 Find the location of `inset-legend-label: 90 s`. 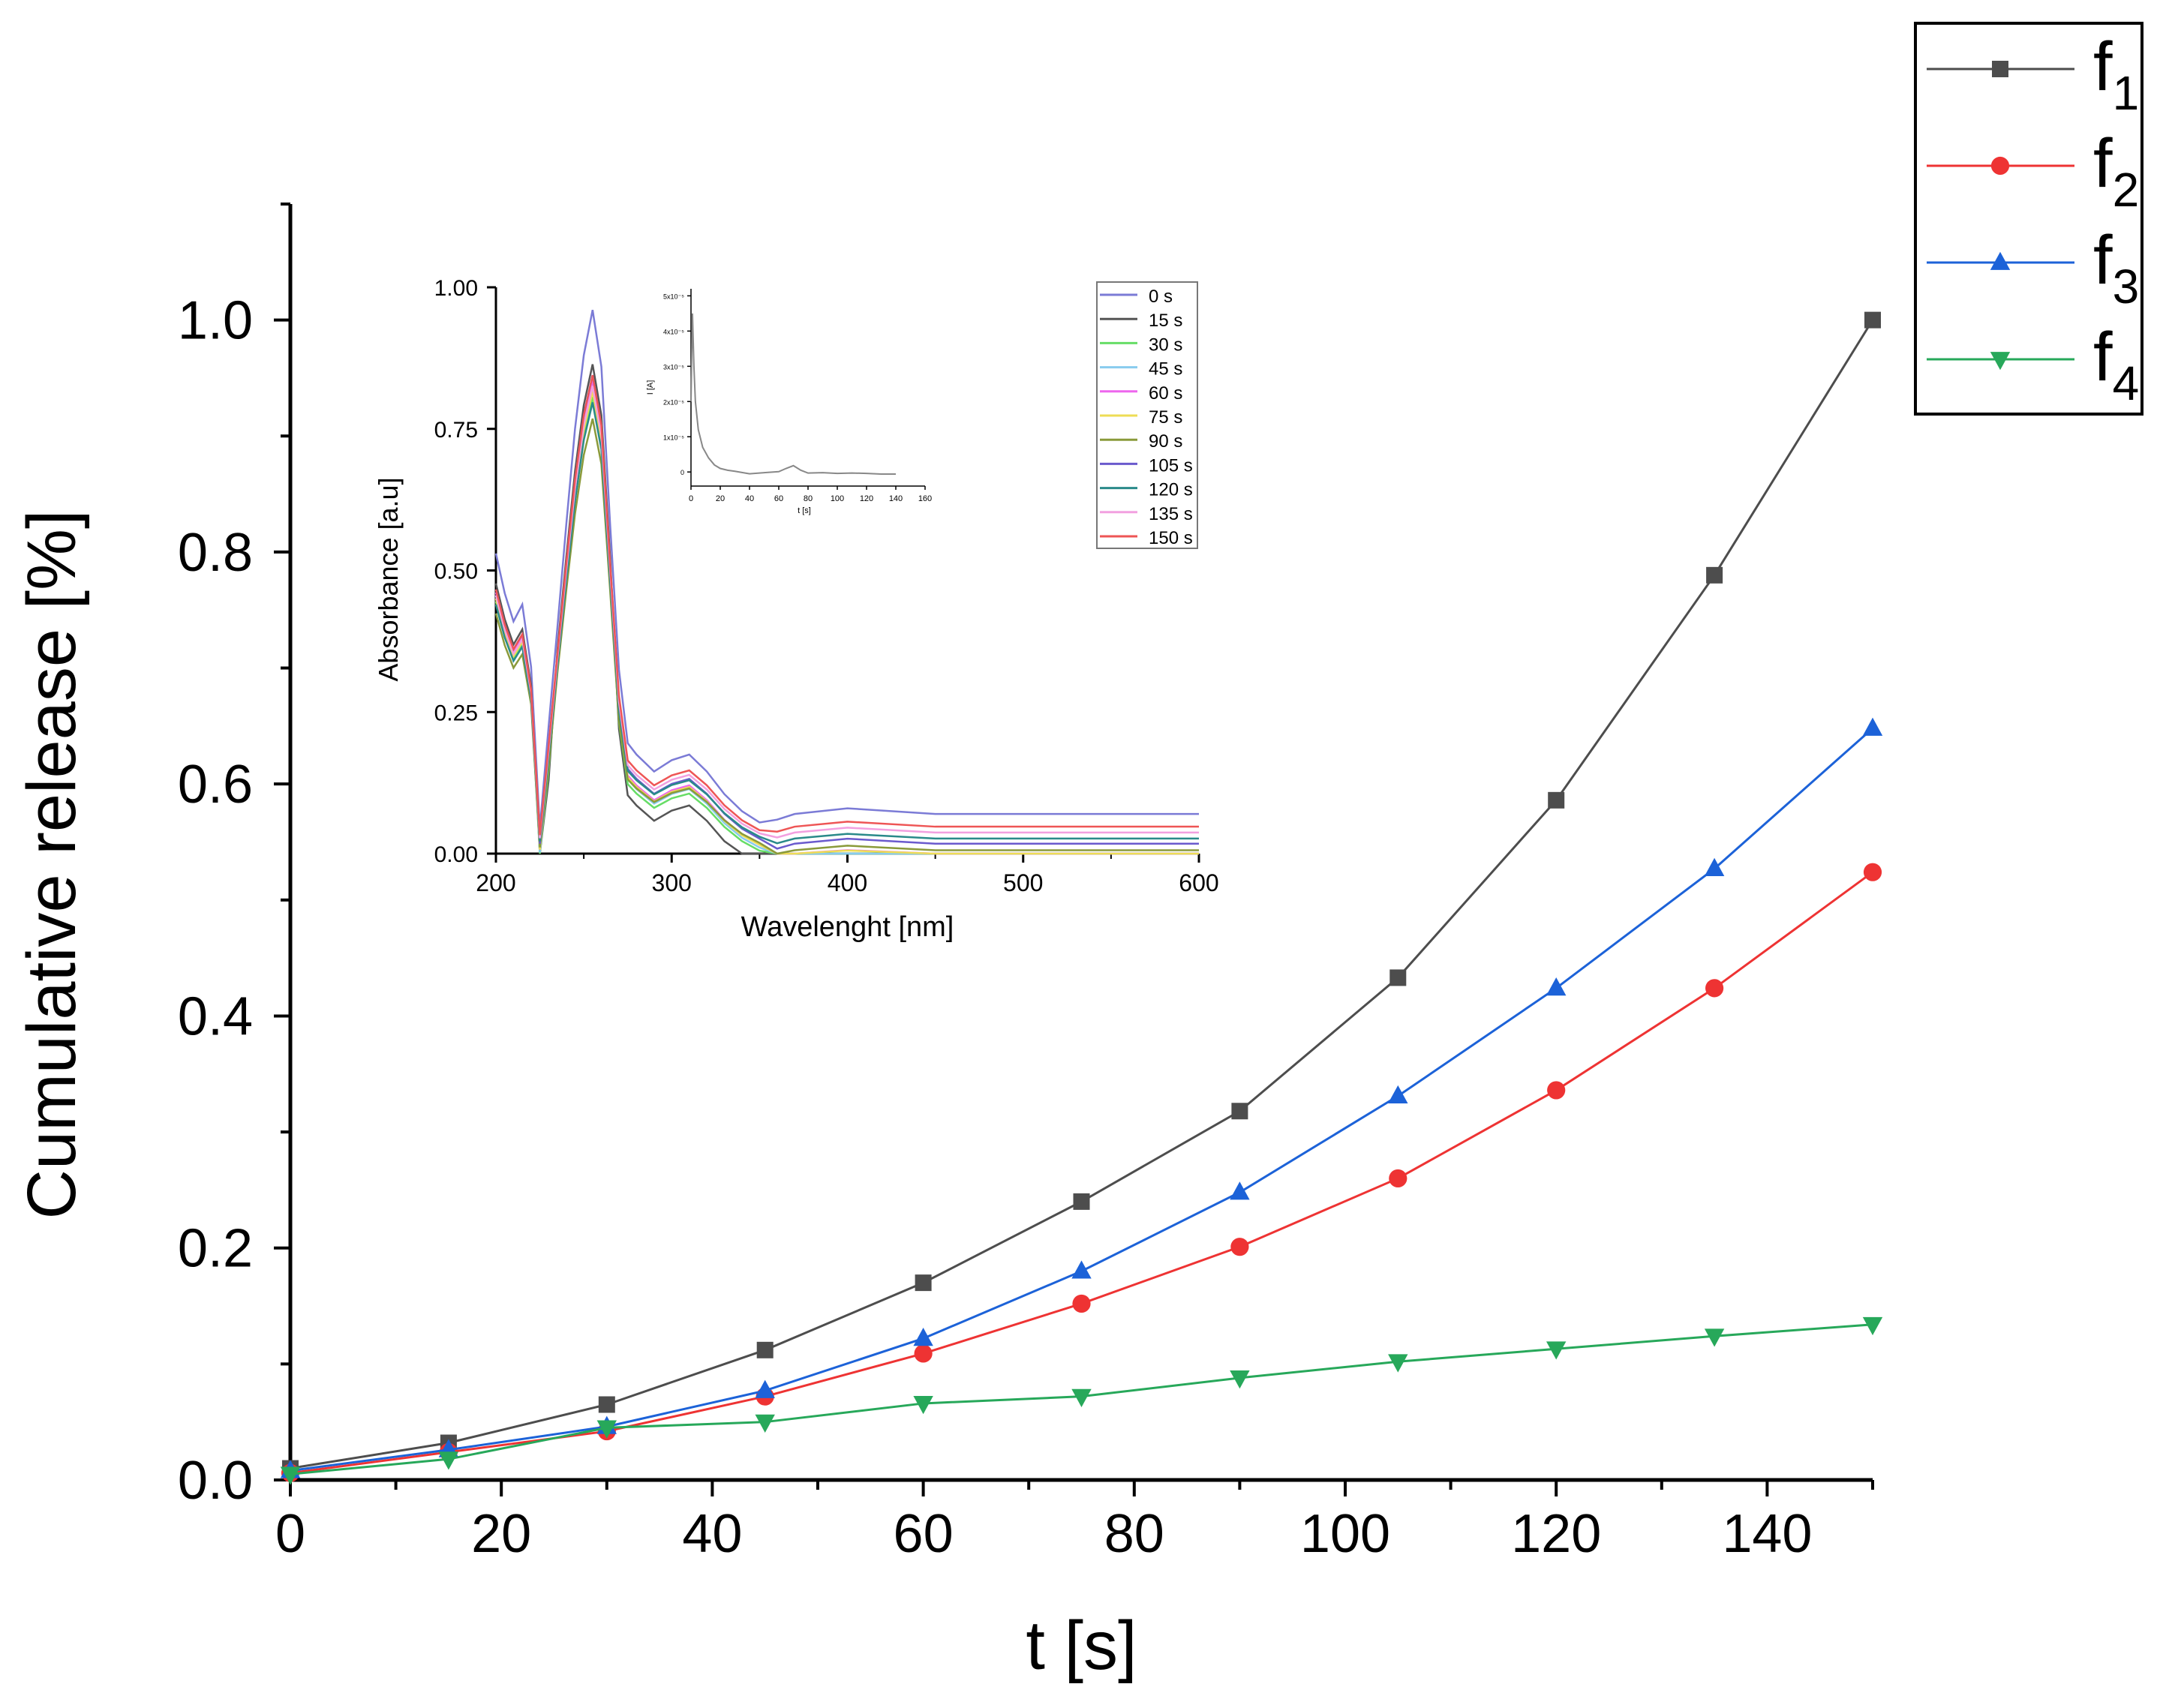

inset-legend-label: 90 s is located at coordinates (1165, 441).